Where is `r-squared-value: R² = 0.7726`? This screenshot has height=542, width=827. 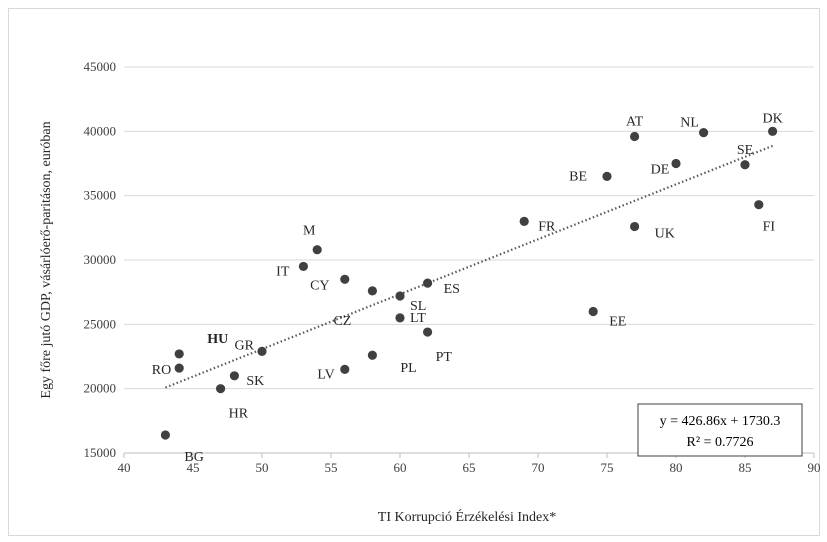
r-squared-value: R² = 0.7726 is located at coordinates (720, 442).